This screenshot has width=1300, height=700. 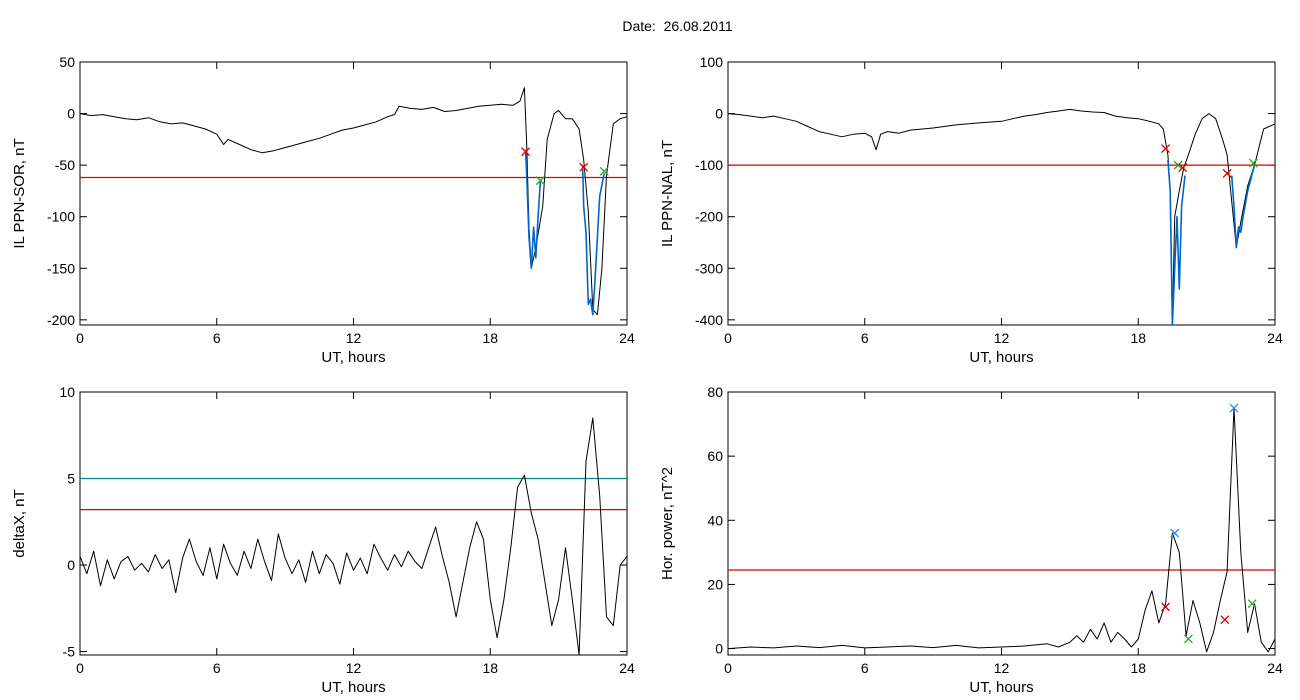 I want to click on chart-4-xtick-label-0: 0, so click(x=728, y=668).